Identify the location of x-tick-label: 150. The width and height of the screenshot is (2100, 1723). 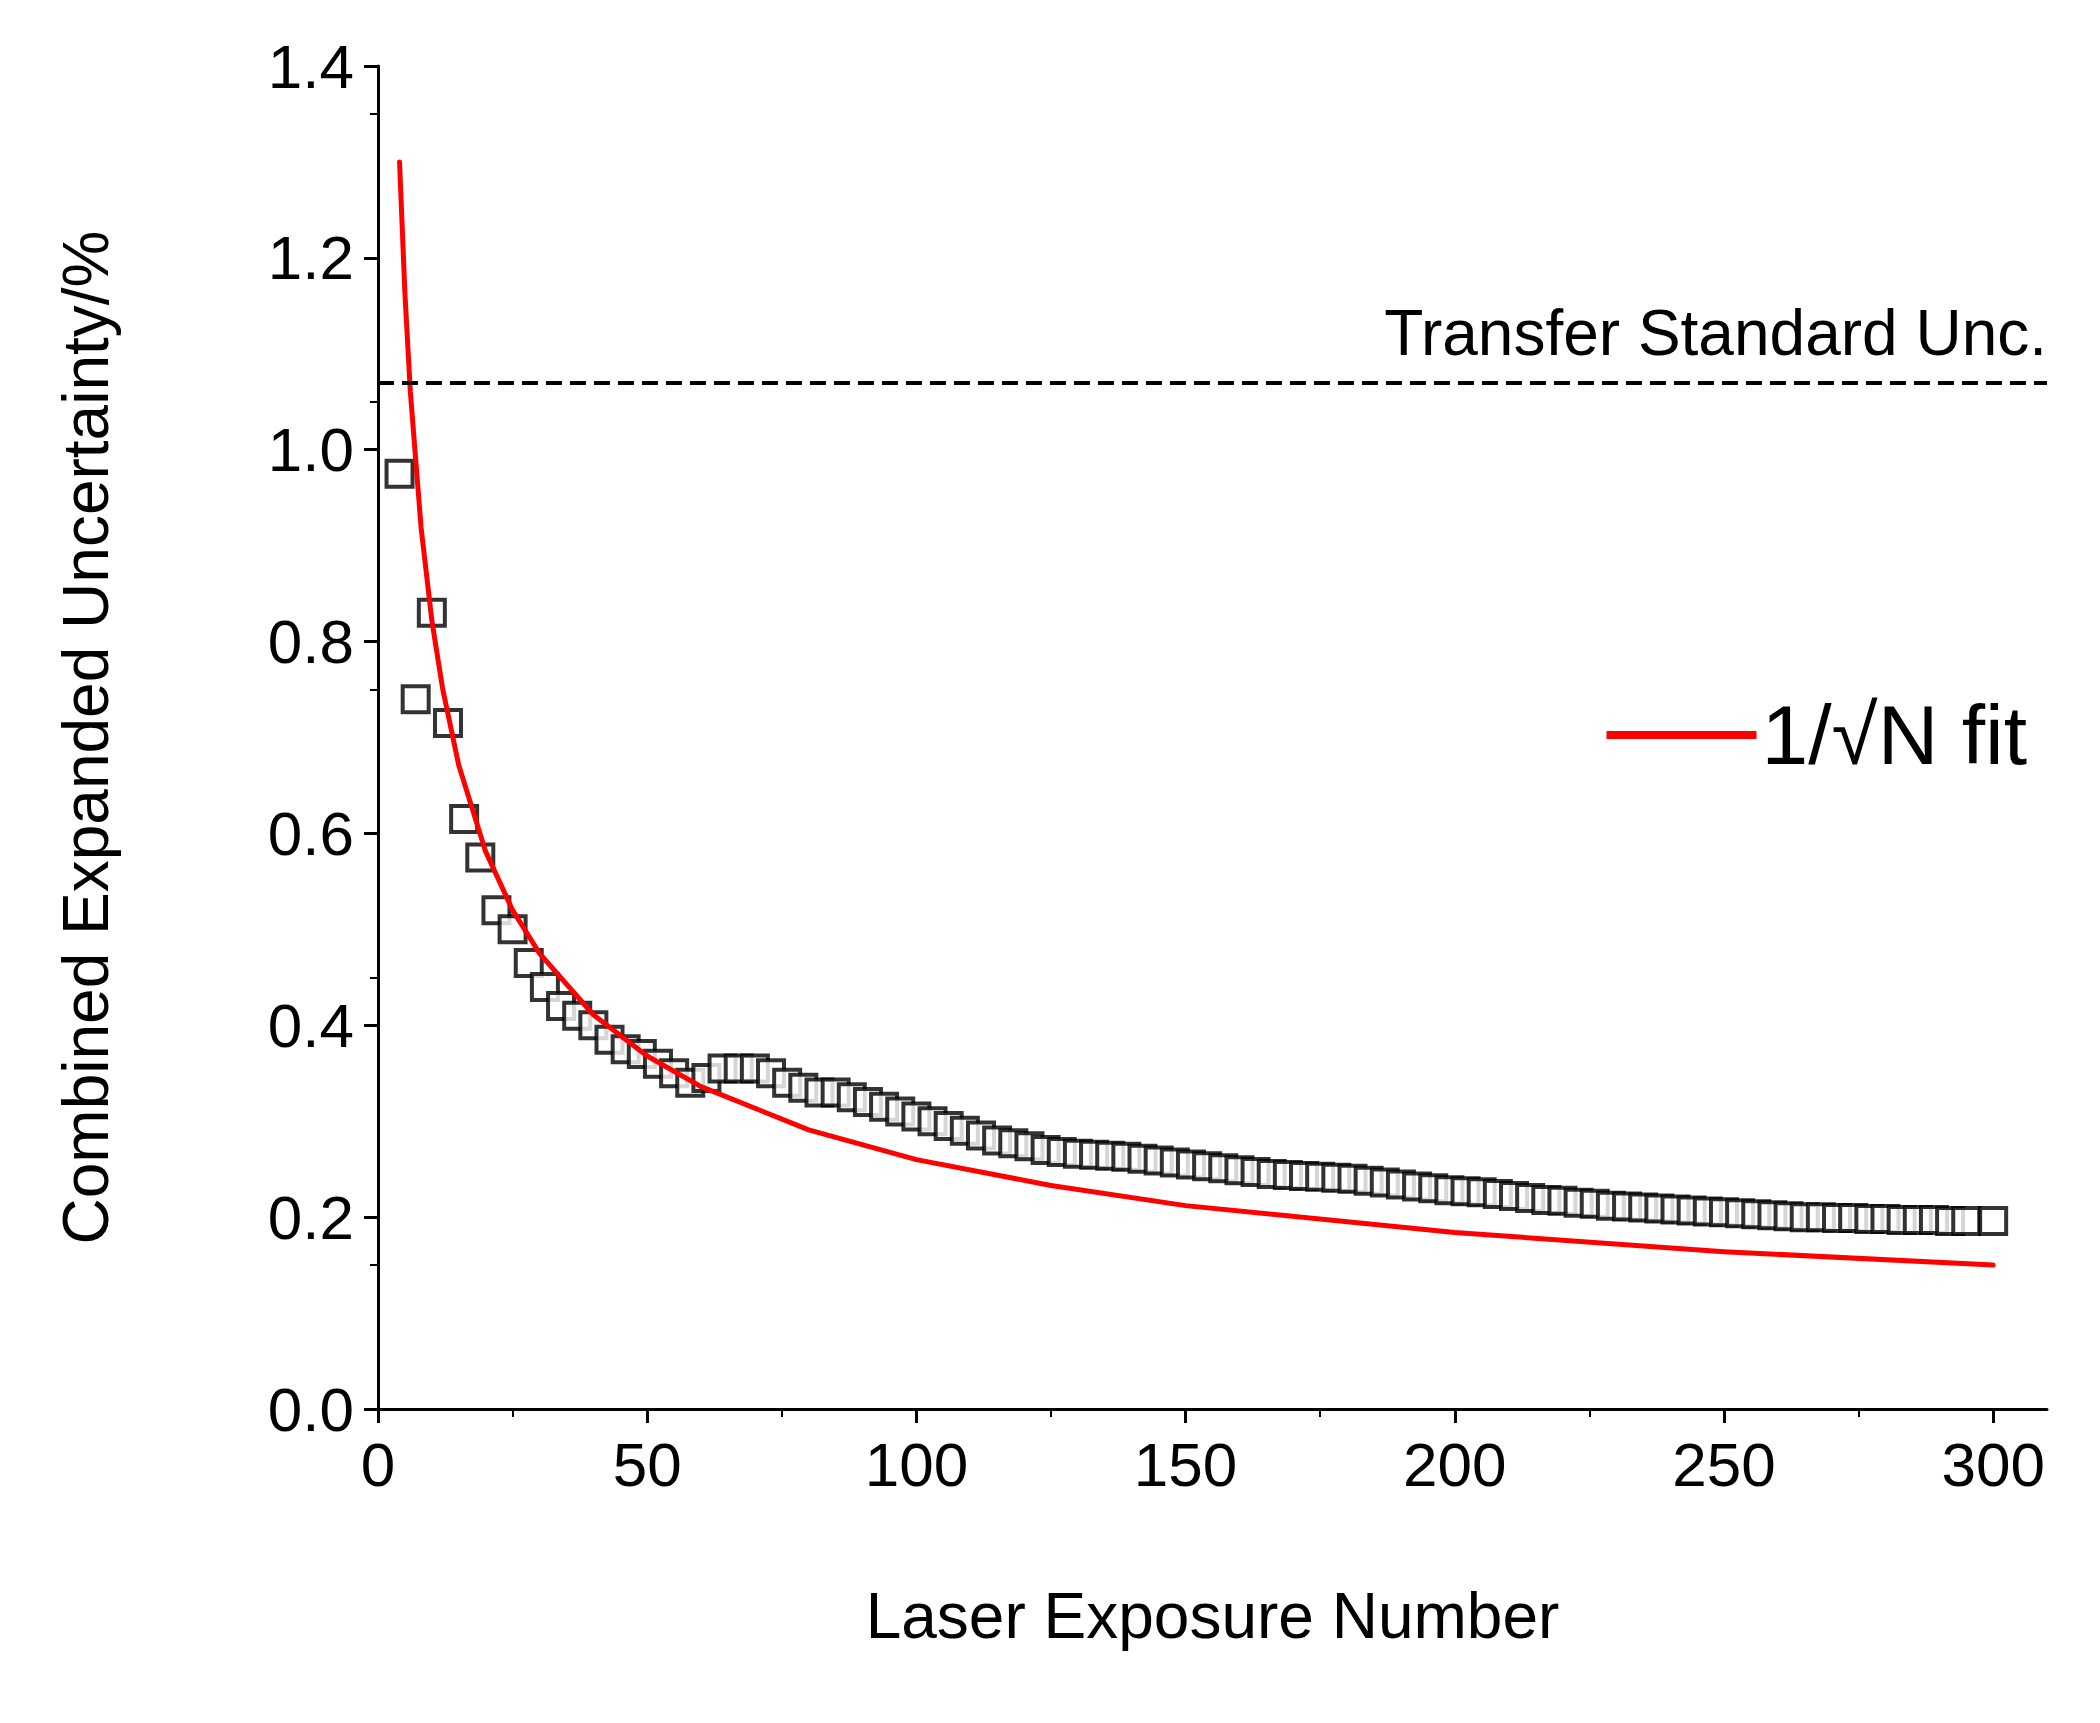
(1185, 1464).